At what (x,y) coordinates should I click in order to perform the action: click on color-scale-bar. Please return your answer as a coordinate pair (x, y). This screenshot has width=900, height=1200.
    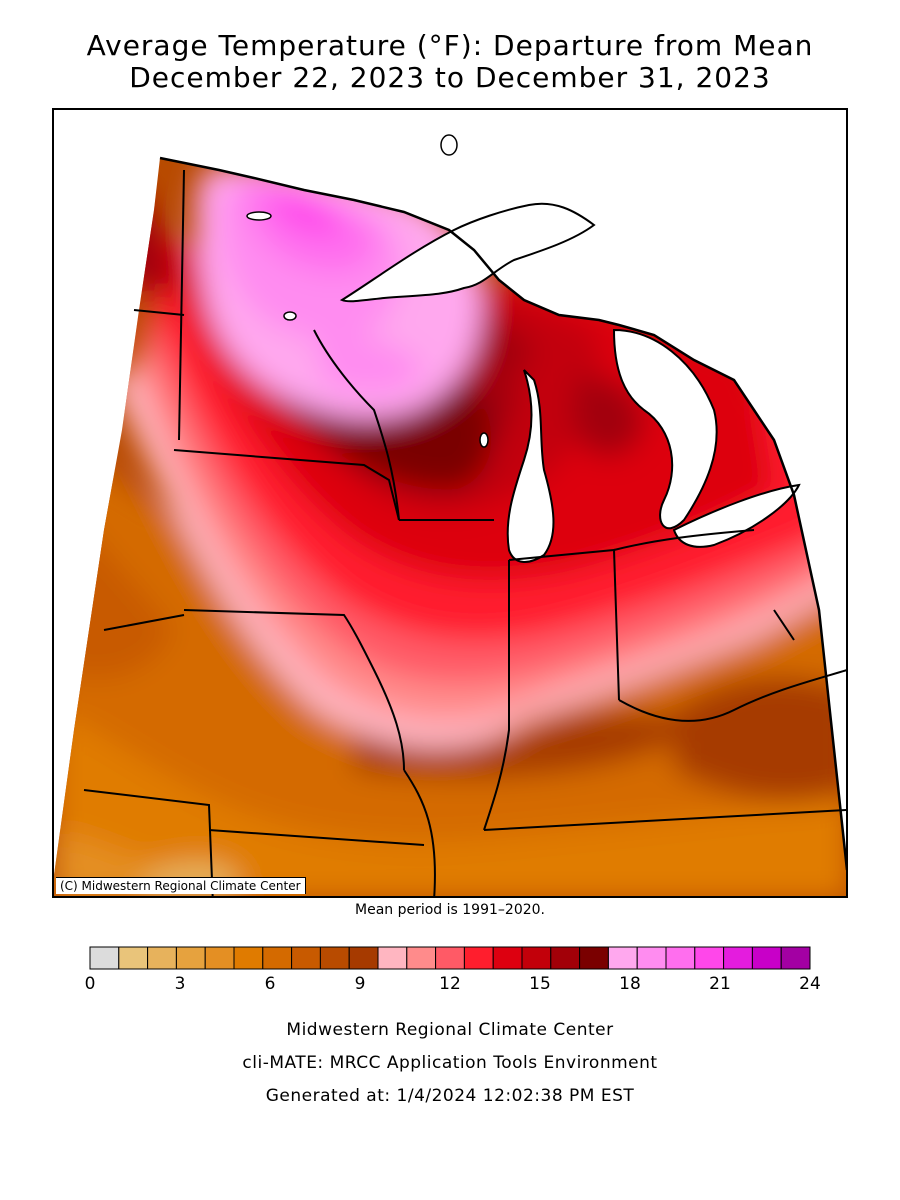
    Looking at the image, I should click on (450, 958).